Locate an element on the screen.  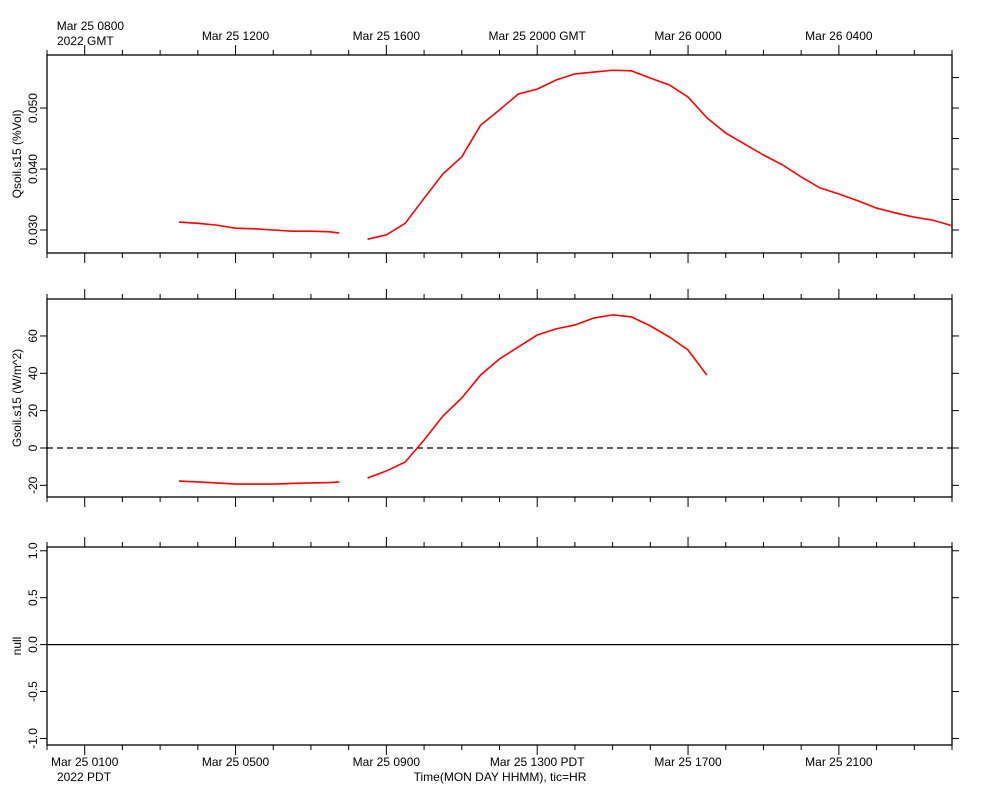
y-tick-label: 0 is located at coordinates (33, 447).